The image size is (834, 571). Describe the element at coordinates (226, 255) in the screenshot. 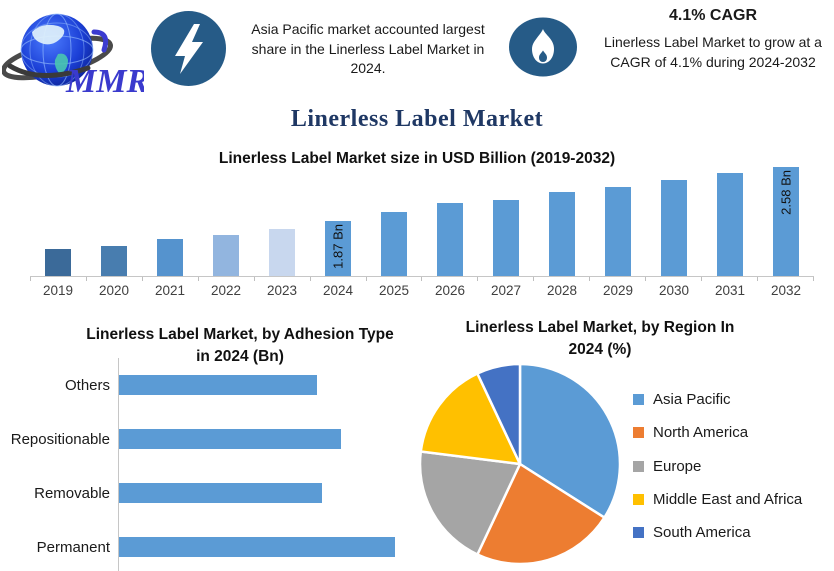

I see `bar-2022` at that location.